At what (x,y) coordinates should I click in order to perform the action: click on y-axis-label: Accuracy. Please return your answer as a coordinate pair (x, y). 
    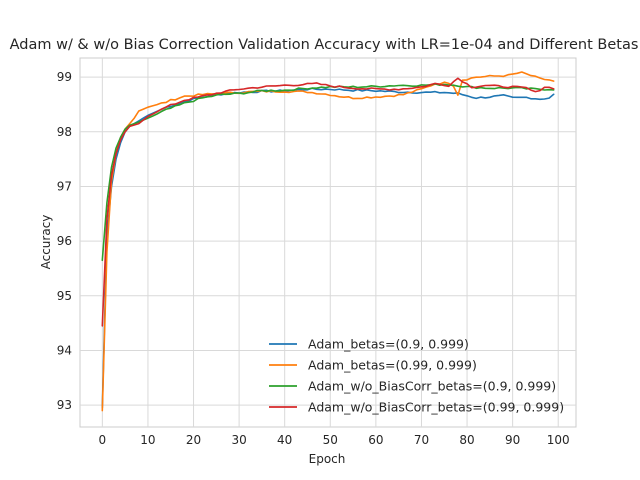
    Looking at the image, I should click on (46, 242).